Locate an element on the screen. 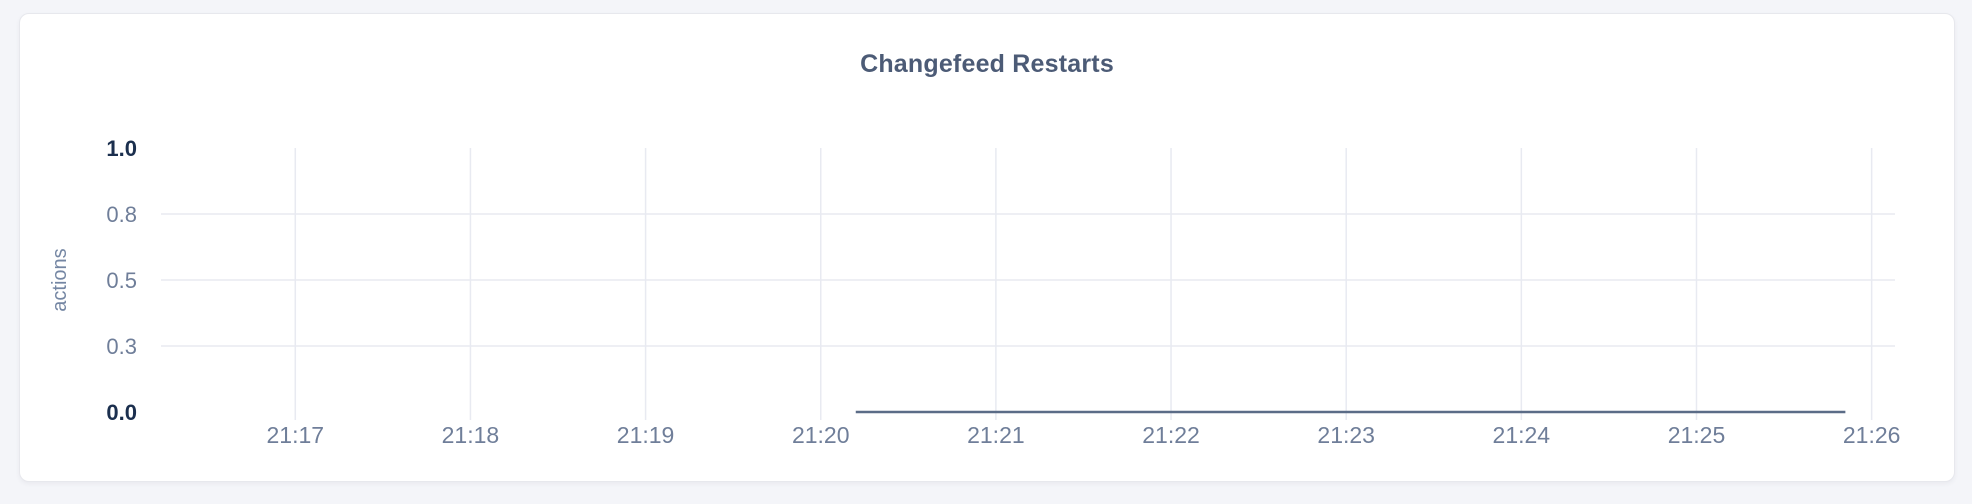  x-tick-label: 21:21 is located at coordinates (996, 435).